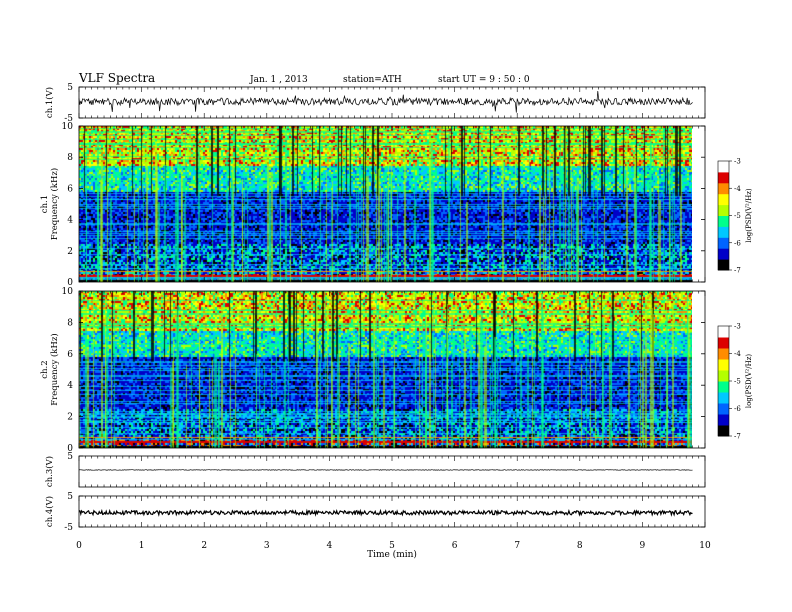 Image resolution: width=792 pixels, height=612 pixels. What do you see at coordinates (372, 80) in the screenshot?
I see `station-label: station=ATH` at bounding box center [372, 80].